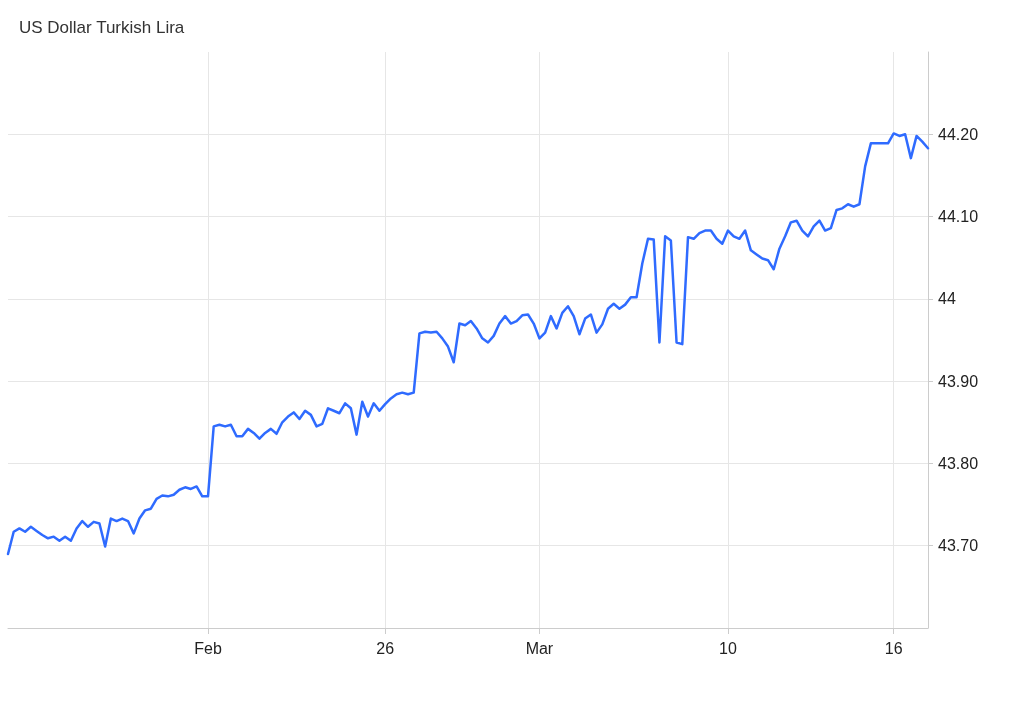 This screenshot has height=710, width=1024. I want to click on y-tick-label: 43.70, so click(958, 546).